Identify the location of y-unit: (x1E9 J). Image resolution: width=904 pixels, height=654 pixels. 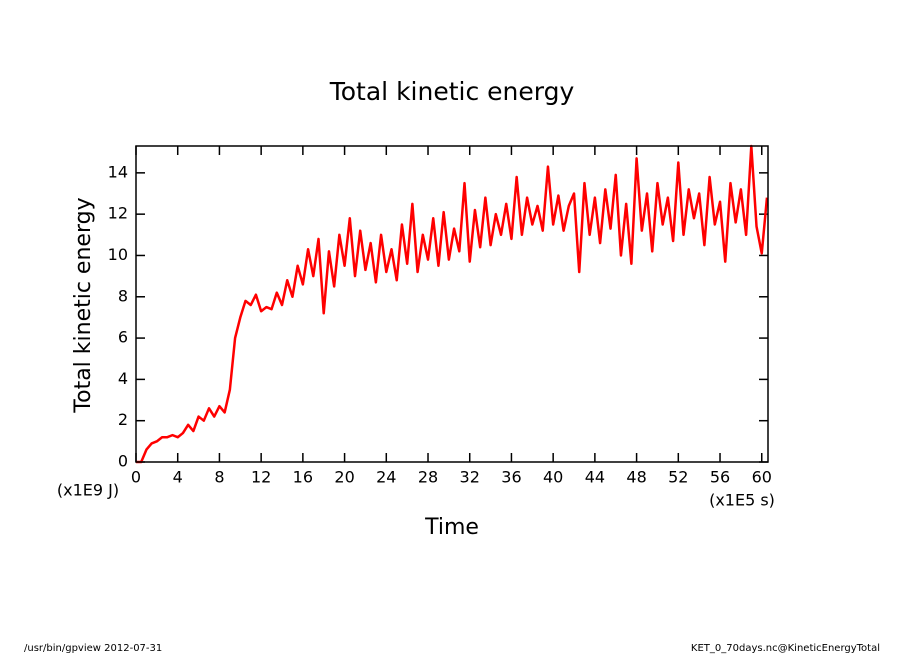
(88, 490).